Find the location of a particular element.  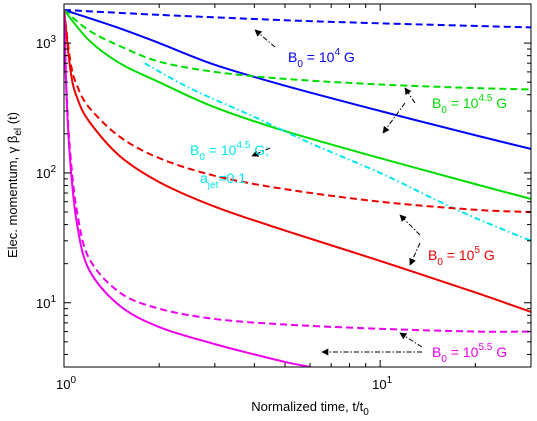

y-axis-label: Elec. momentum, γ βel (t) is located at coordinates (14, 185).